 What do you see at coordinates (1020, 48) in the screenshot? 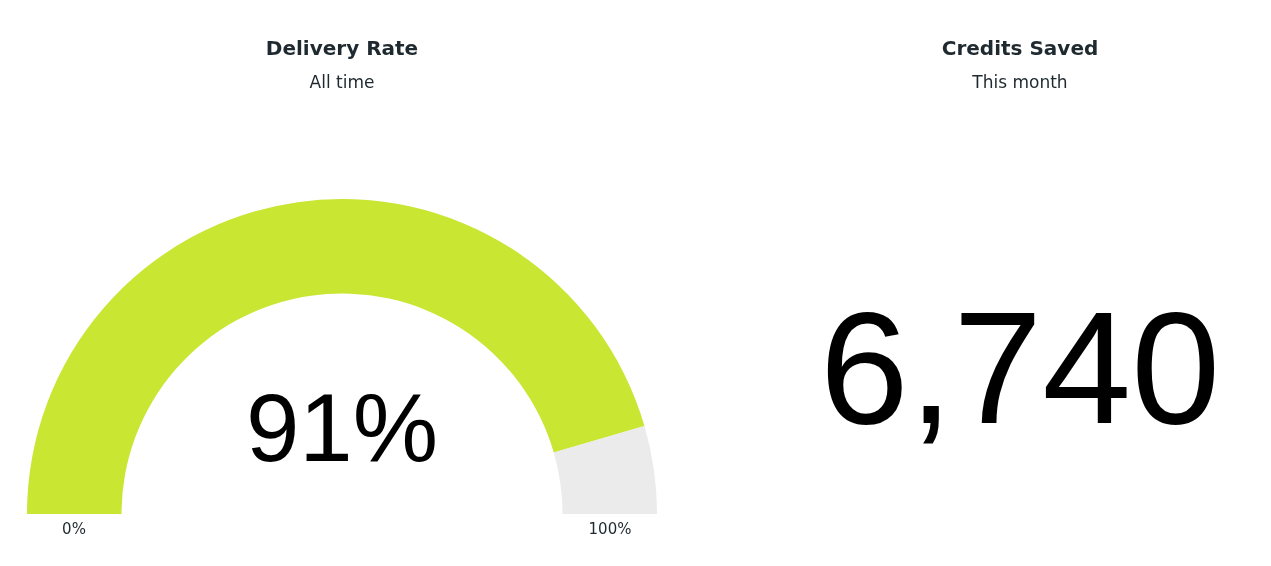
I see `text: Credits Saved` at bounding box center [1020, 48].